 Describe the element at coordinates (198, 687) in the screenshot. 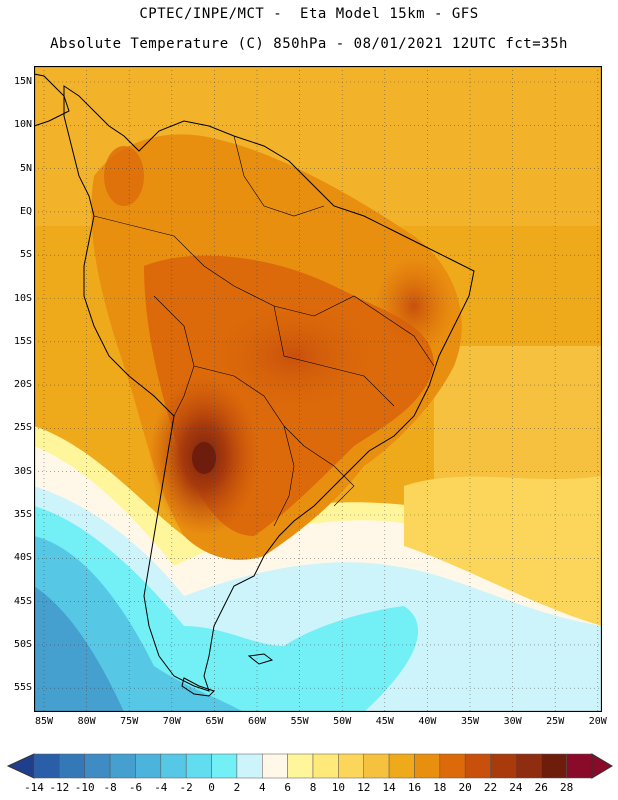

I see `coastline-tierra-del-fuego` at that location.